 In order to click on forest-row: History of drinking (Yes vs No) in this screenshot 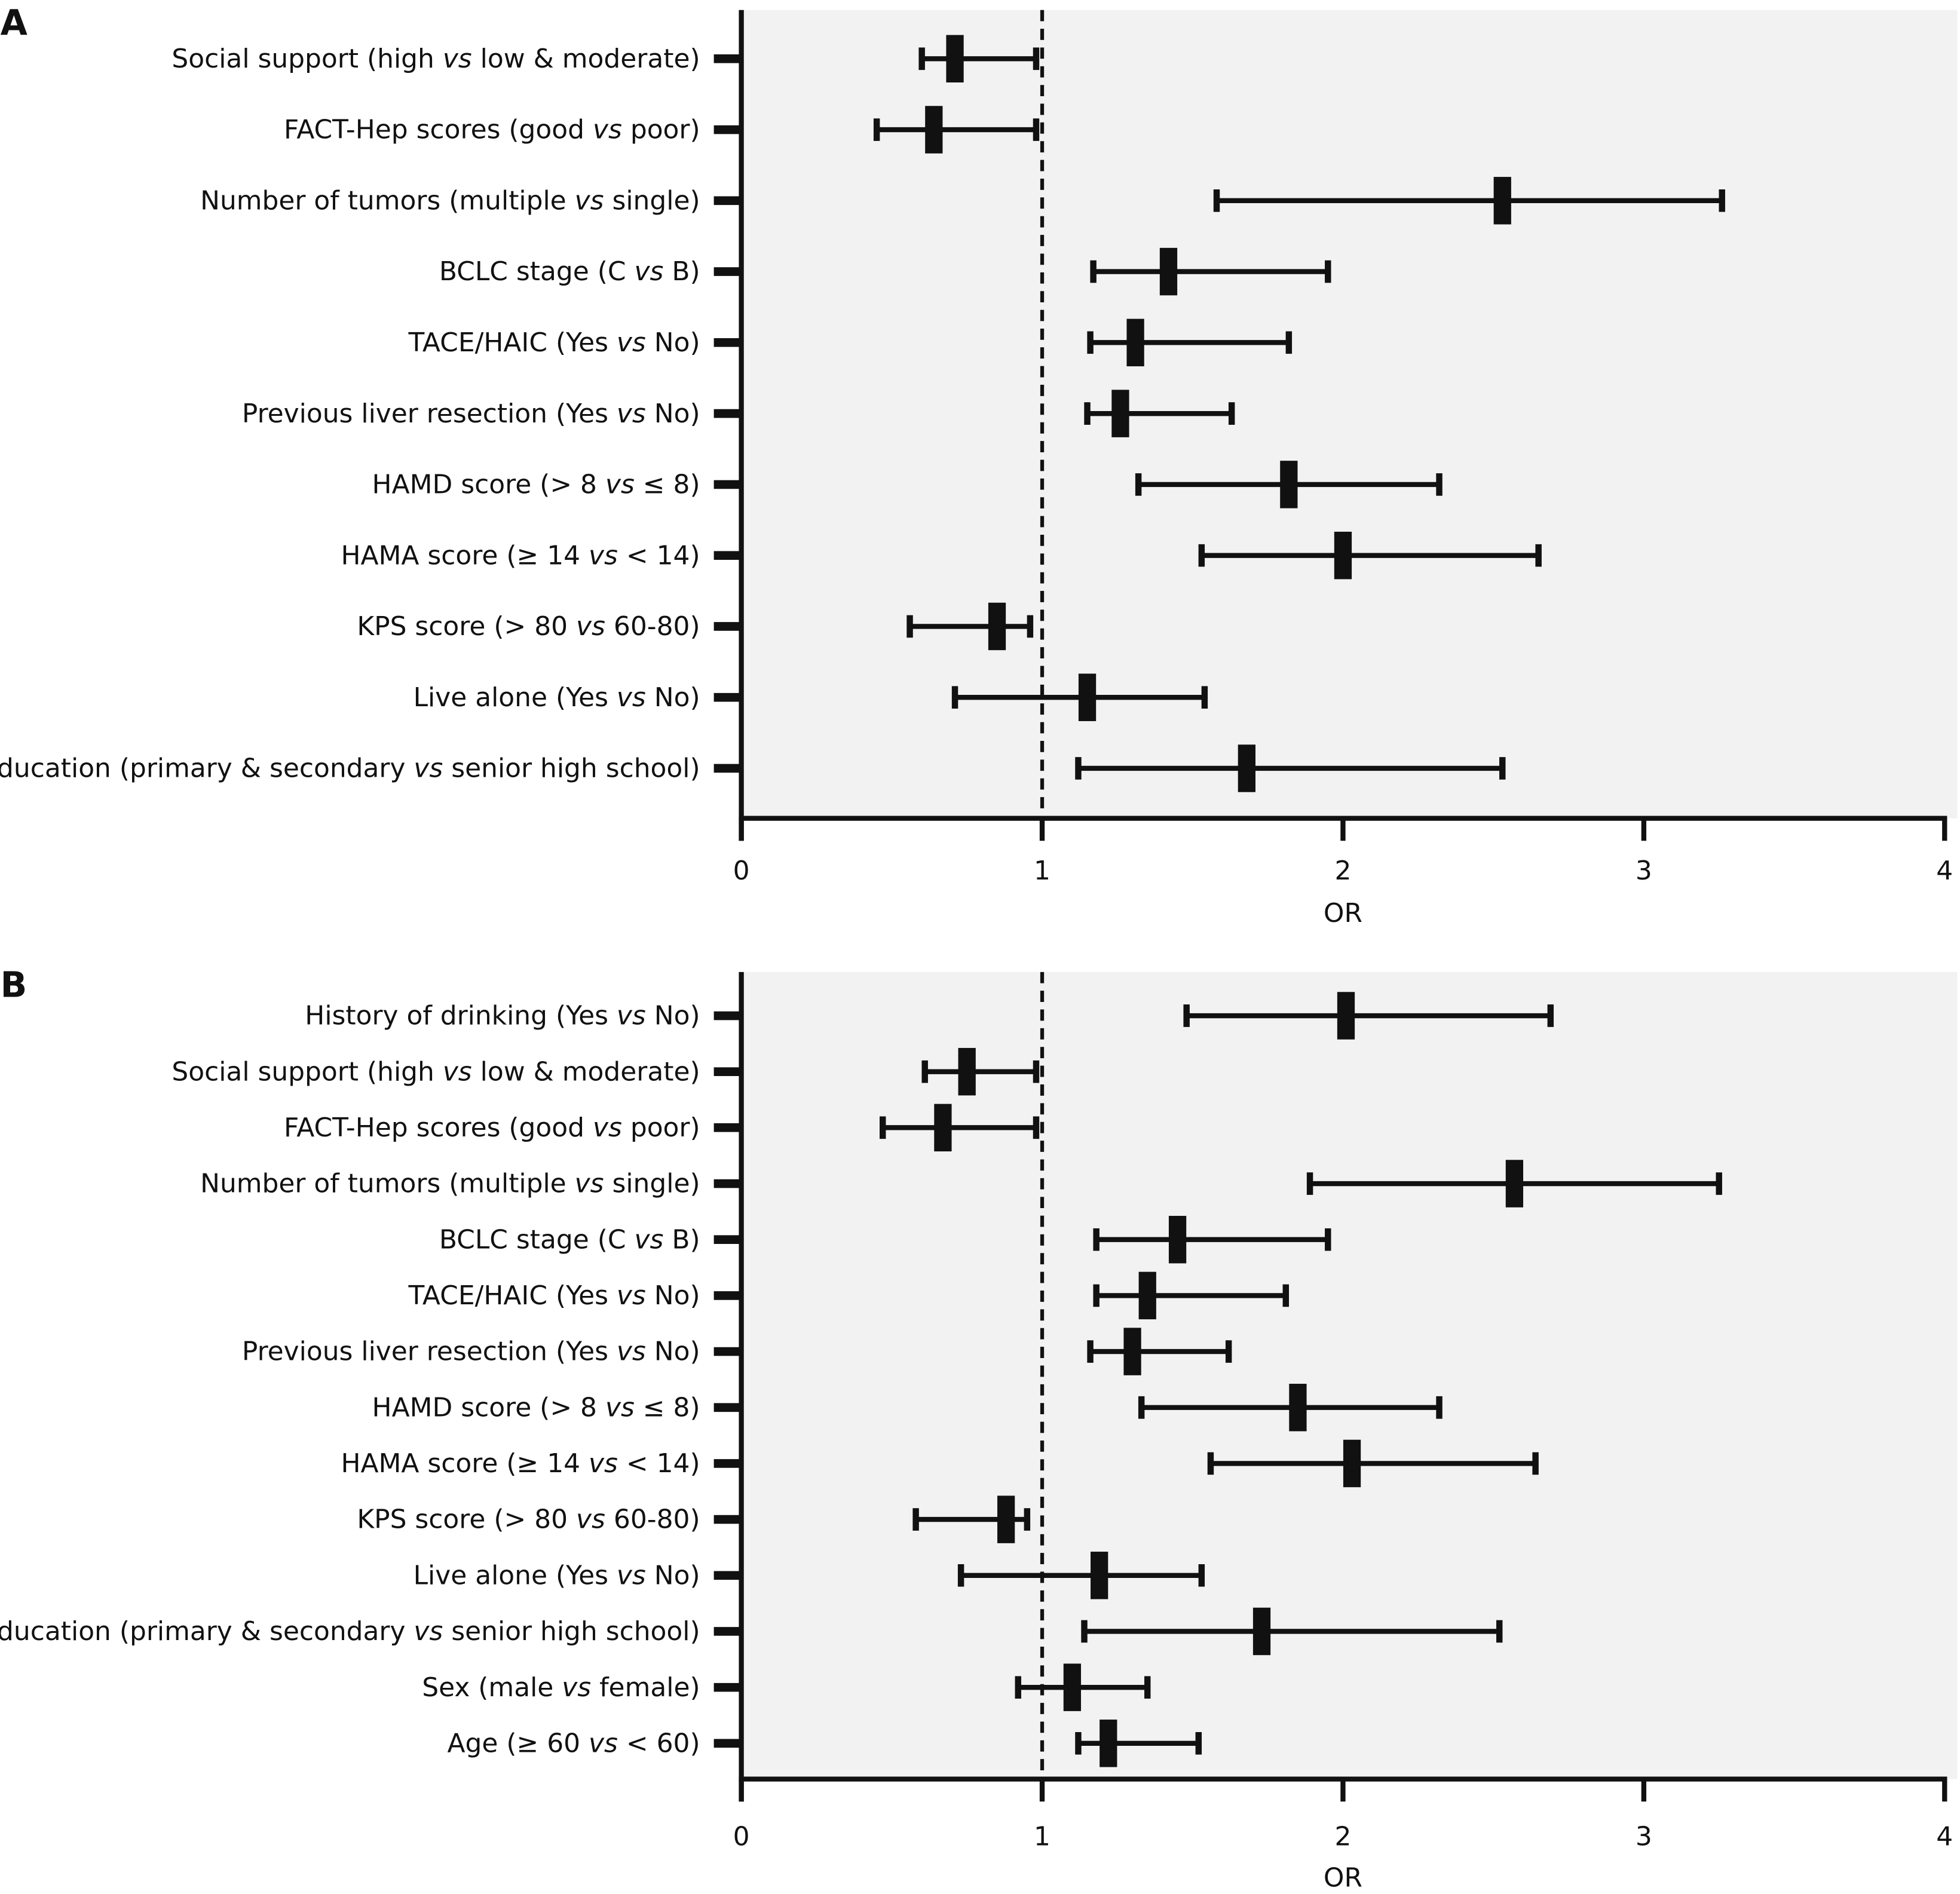, I will do `click(929, 1016)`.